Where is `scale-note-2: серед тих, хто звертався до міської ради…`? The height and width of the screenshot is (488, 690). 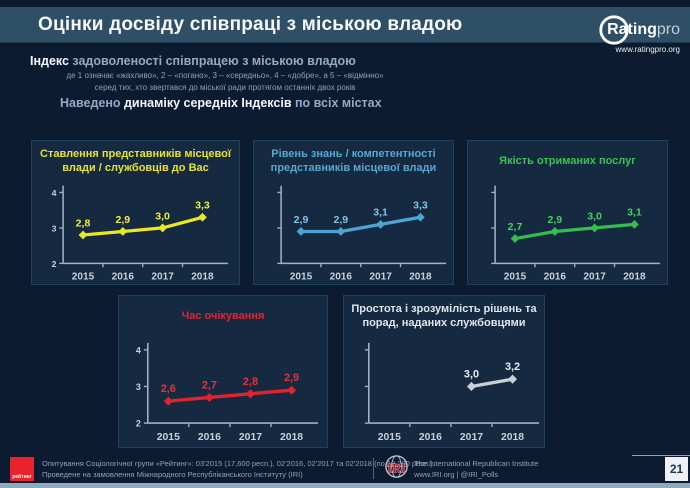 scale-note-2: серед тих, хто звертався до міської ради… is located at coordinates (225, 87).